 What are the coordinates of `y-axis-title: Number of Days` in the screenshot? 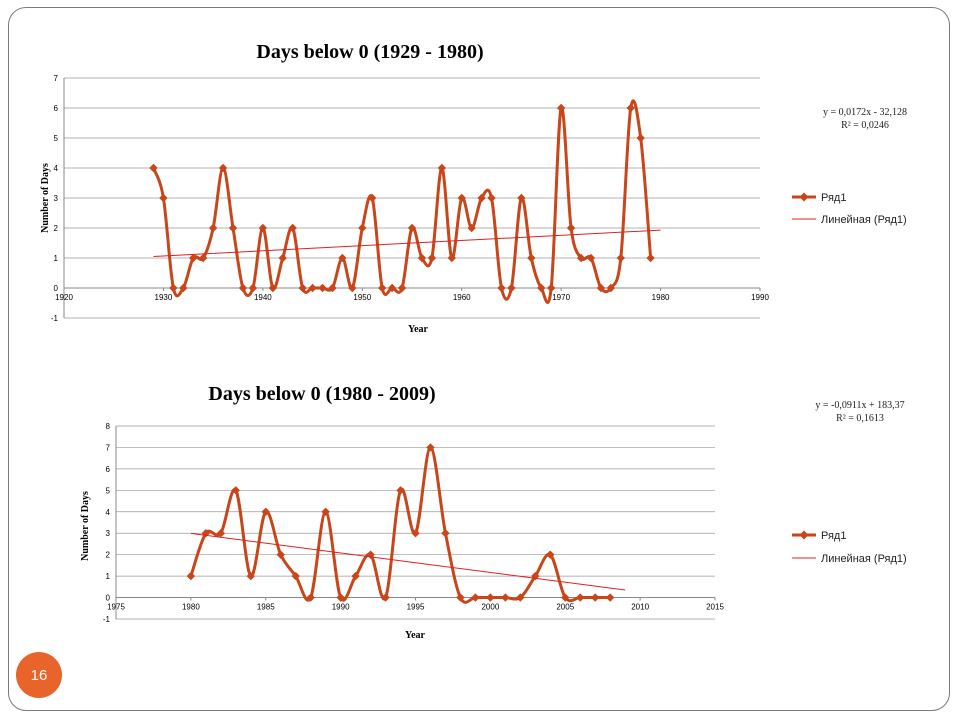 It's located at (85, 526).